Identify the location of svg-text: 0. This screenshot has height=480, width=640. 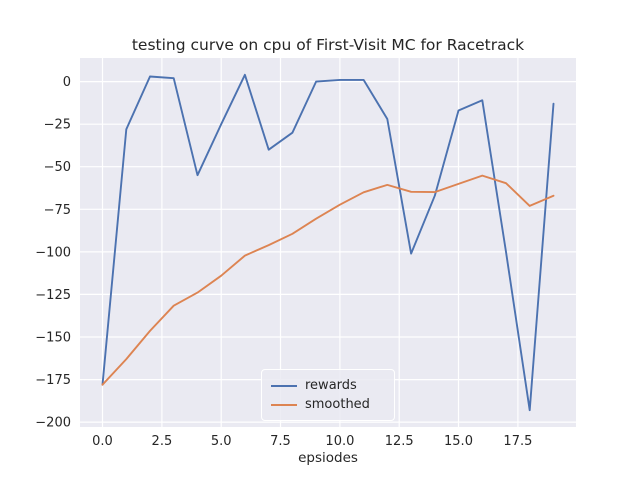
(67, 82).